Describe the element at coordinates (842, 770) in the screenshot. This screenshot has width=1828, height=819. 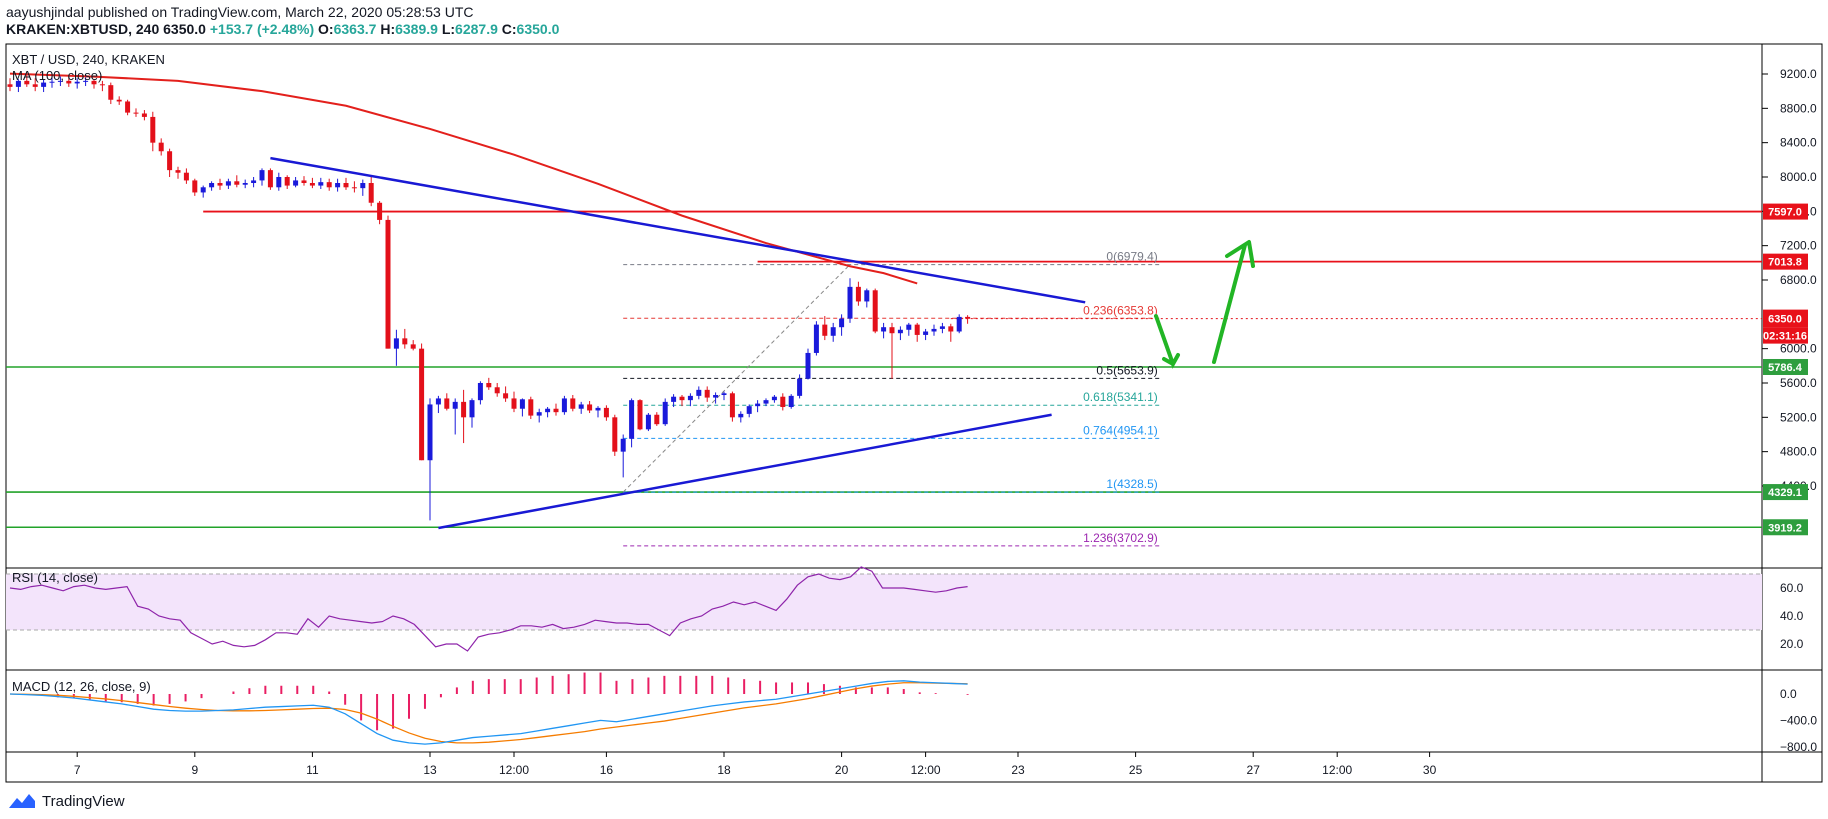
I see `time-tick-label: 20` at that location.